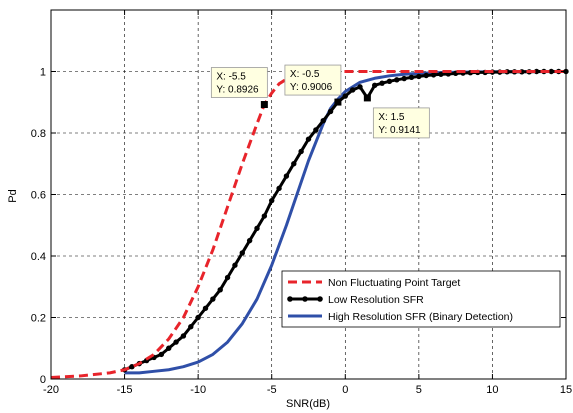 This screenshot has width=573, height=413. What do you see at coordinates (51, 390) in the screenshot?
I see `x-tick-label: -20` at bounding box center [51, 390].